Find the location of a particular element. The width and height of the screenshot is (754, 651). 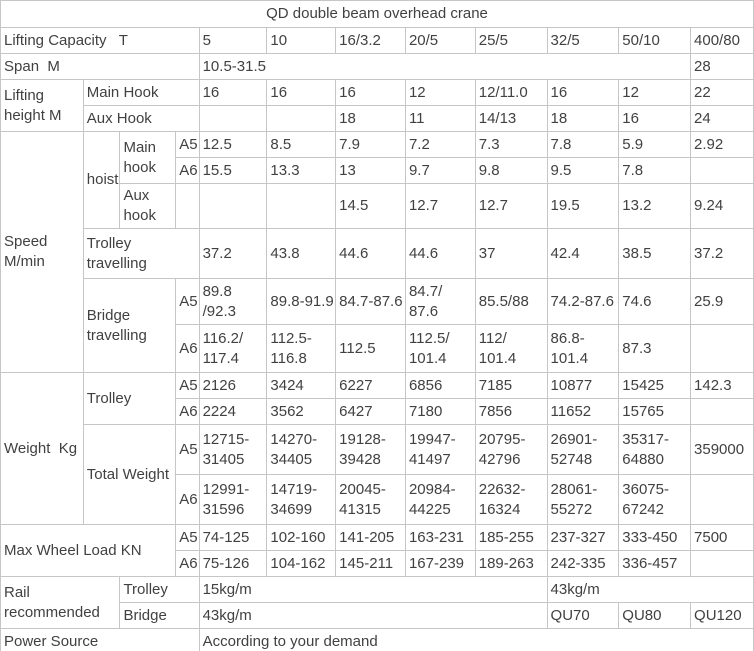

value-cell: 74.6 is located at coordinates (655, 301).